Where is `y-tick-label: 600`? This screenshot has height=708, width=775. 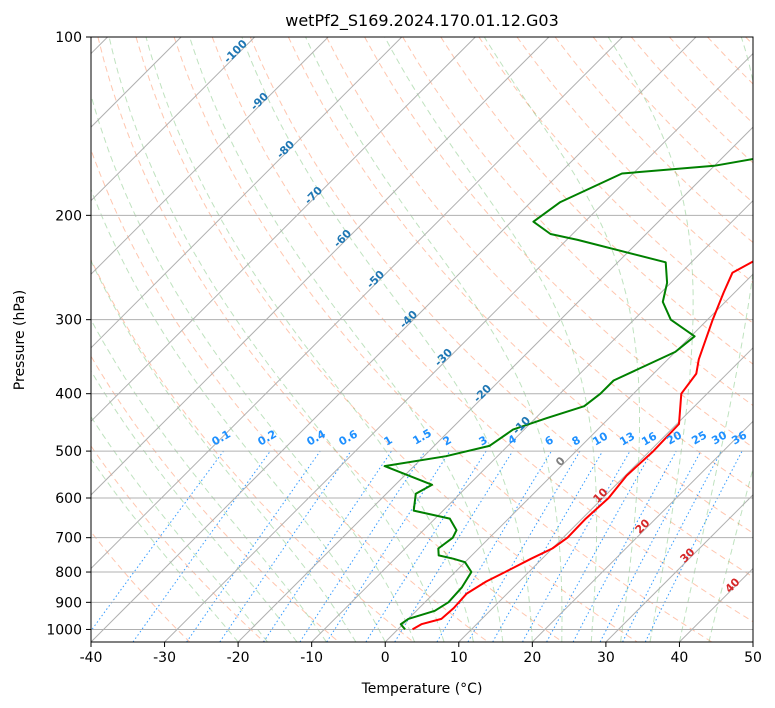 y-tick-label: 600 is located at coordinates (68, 499).